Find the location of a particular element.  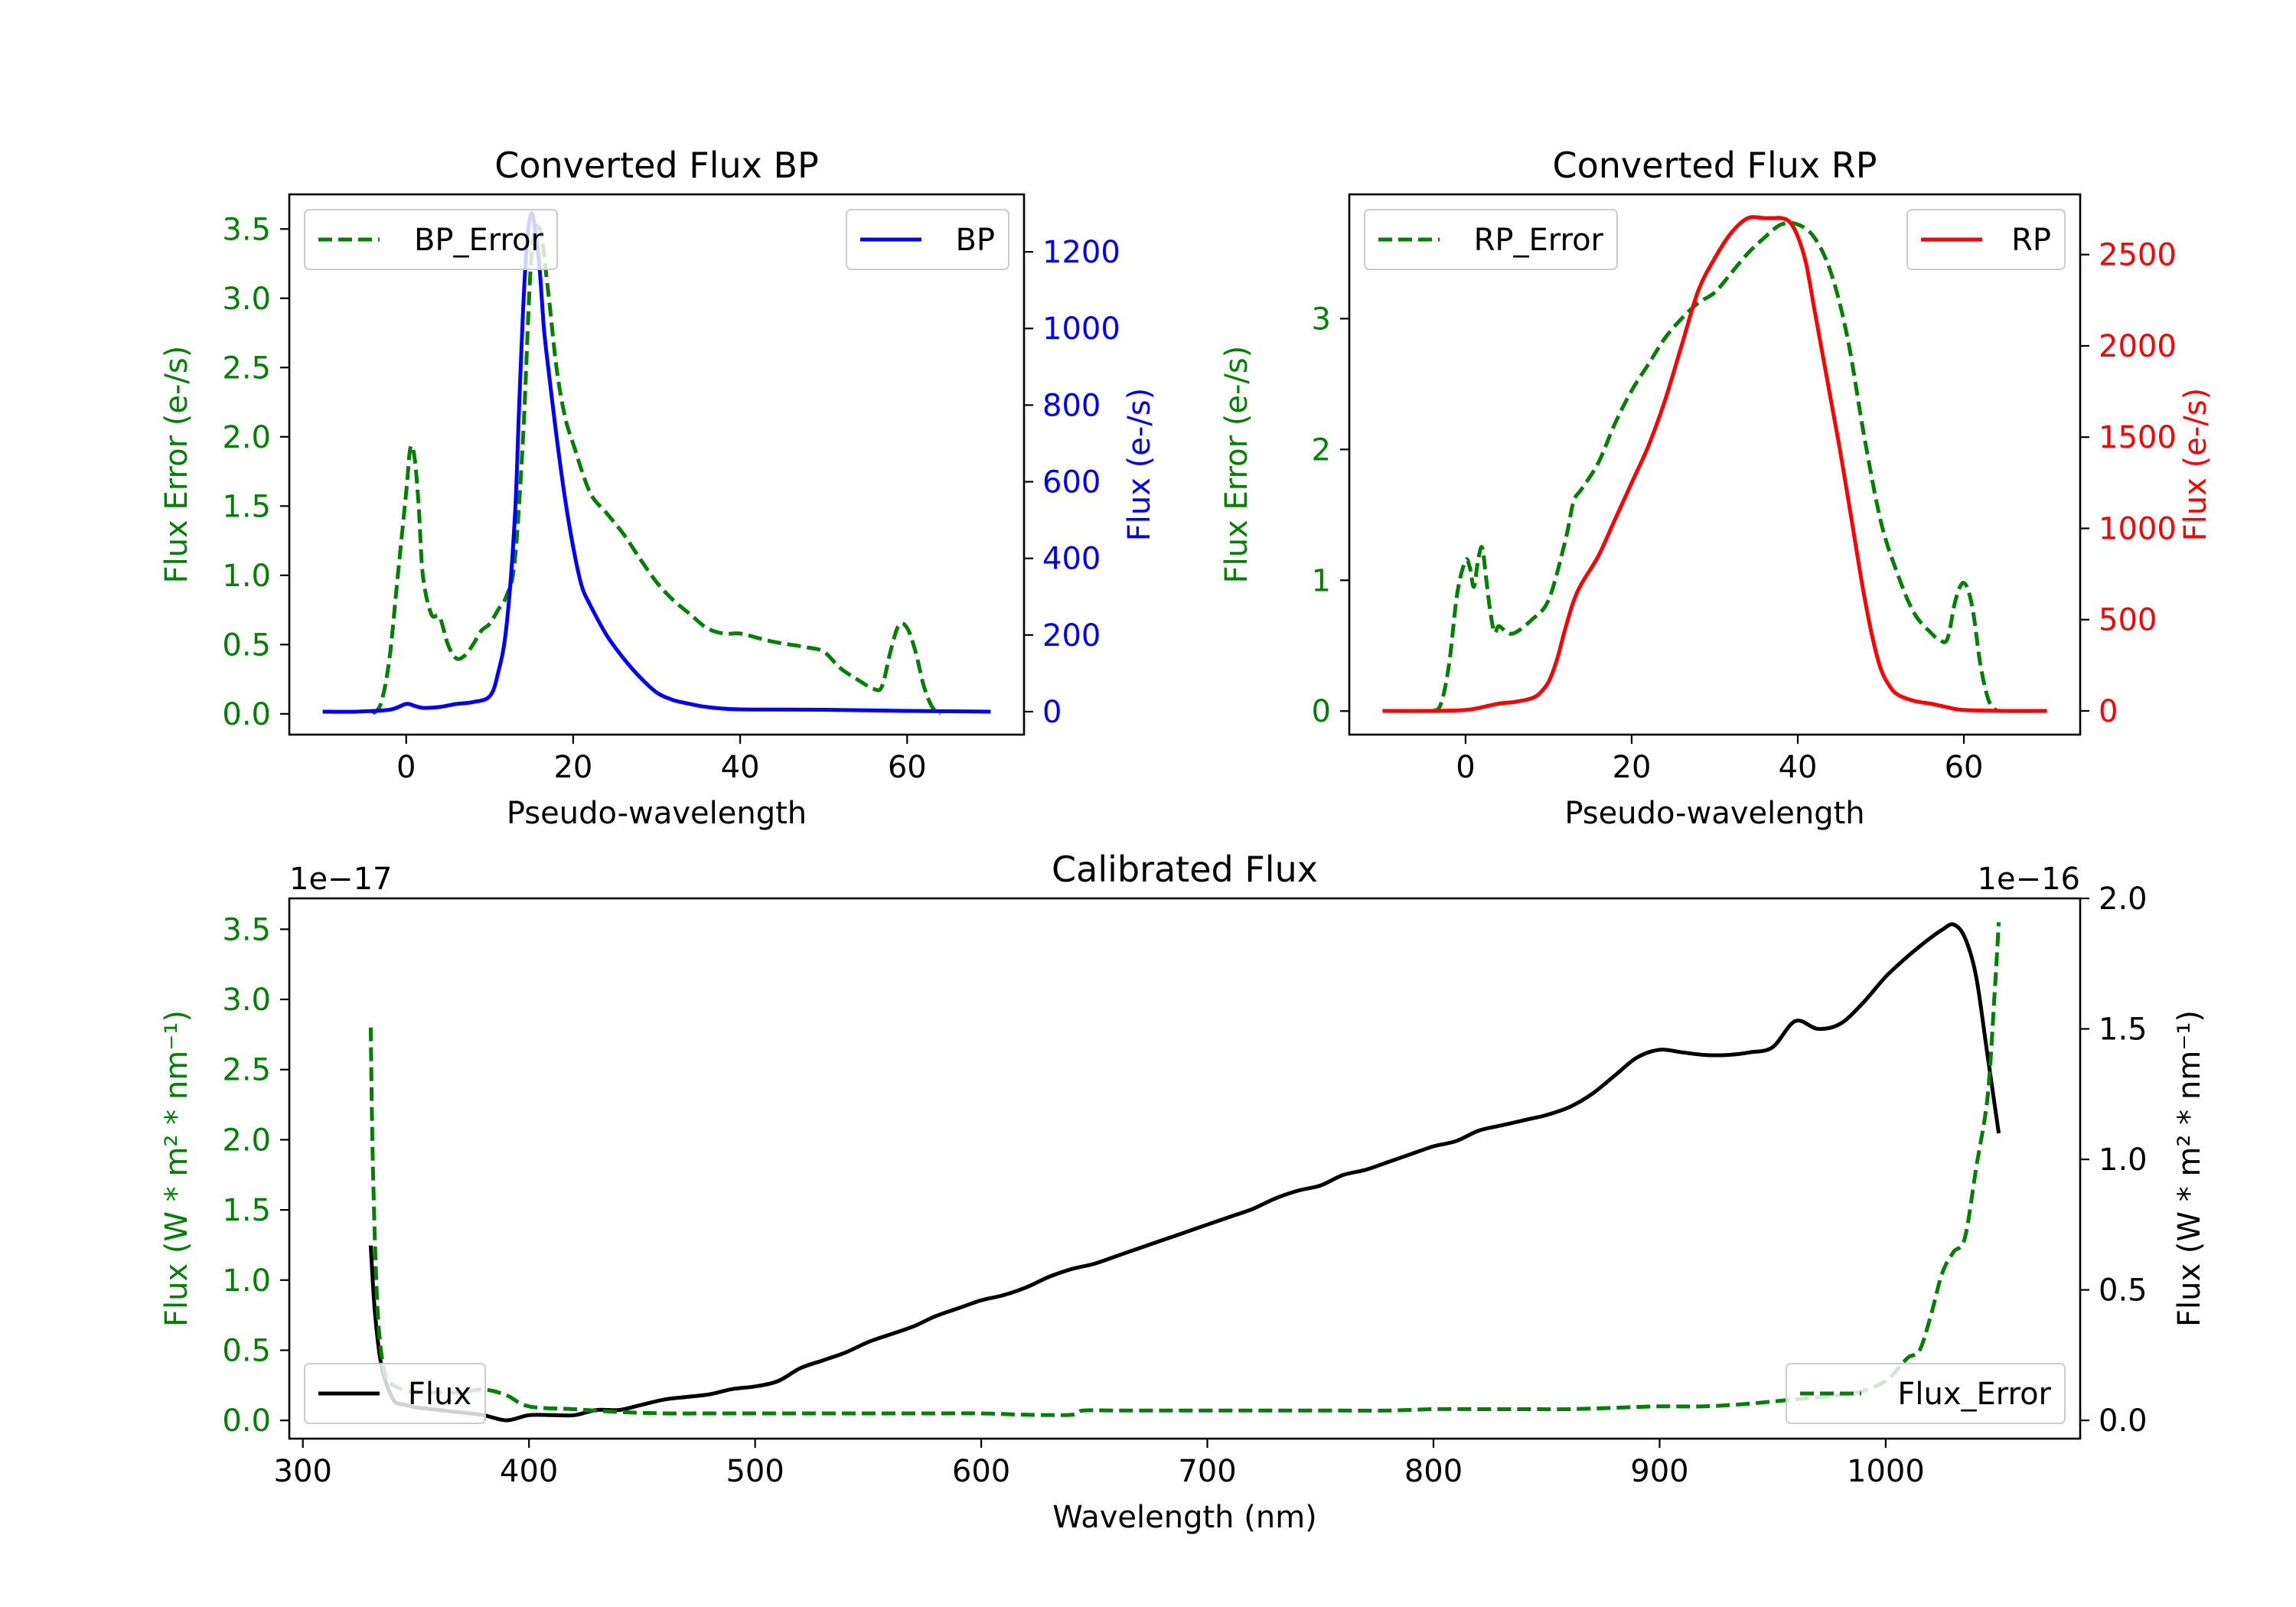

bp-legend-label-left: BP_Error is located at coordinates (479, 240).